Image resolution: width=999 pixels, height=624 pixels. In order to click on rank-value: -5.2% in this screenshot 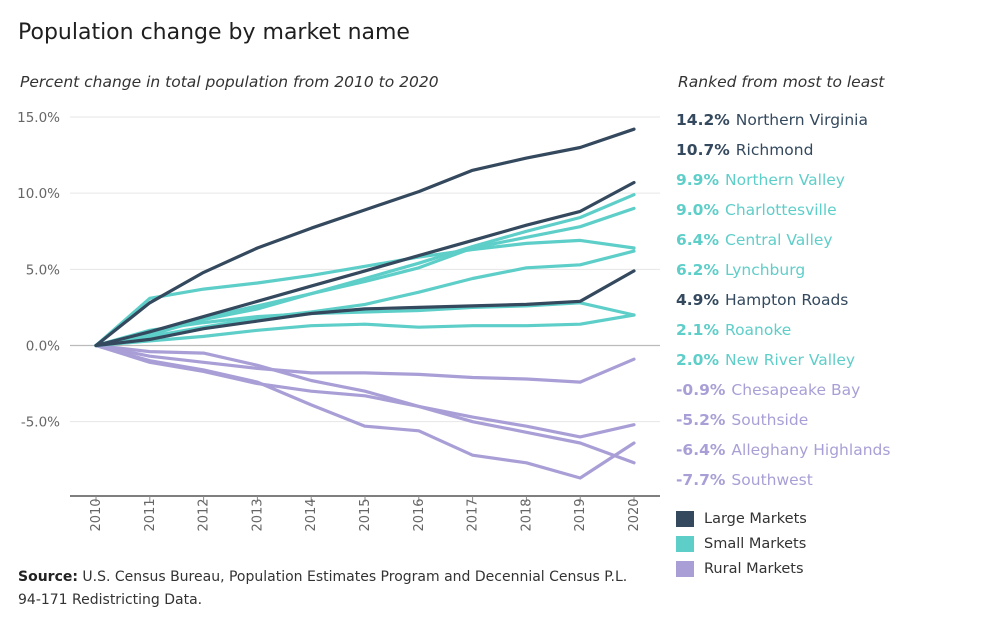, I will do `click(701, 420)`.